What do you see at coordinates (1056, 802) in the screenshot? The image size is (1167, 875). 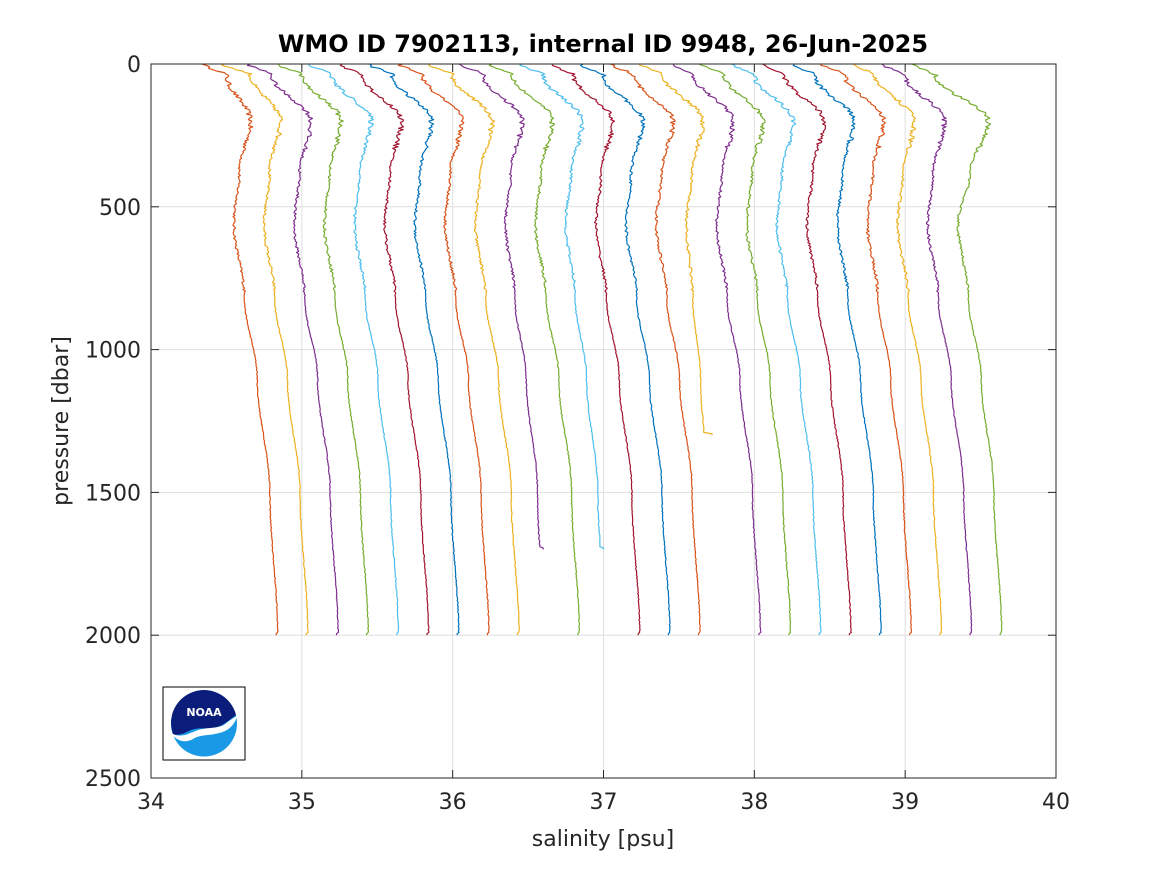 I see `x-tick-label: 40` at bounding box center [1056, 802].